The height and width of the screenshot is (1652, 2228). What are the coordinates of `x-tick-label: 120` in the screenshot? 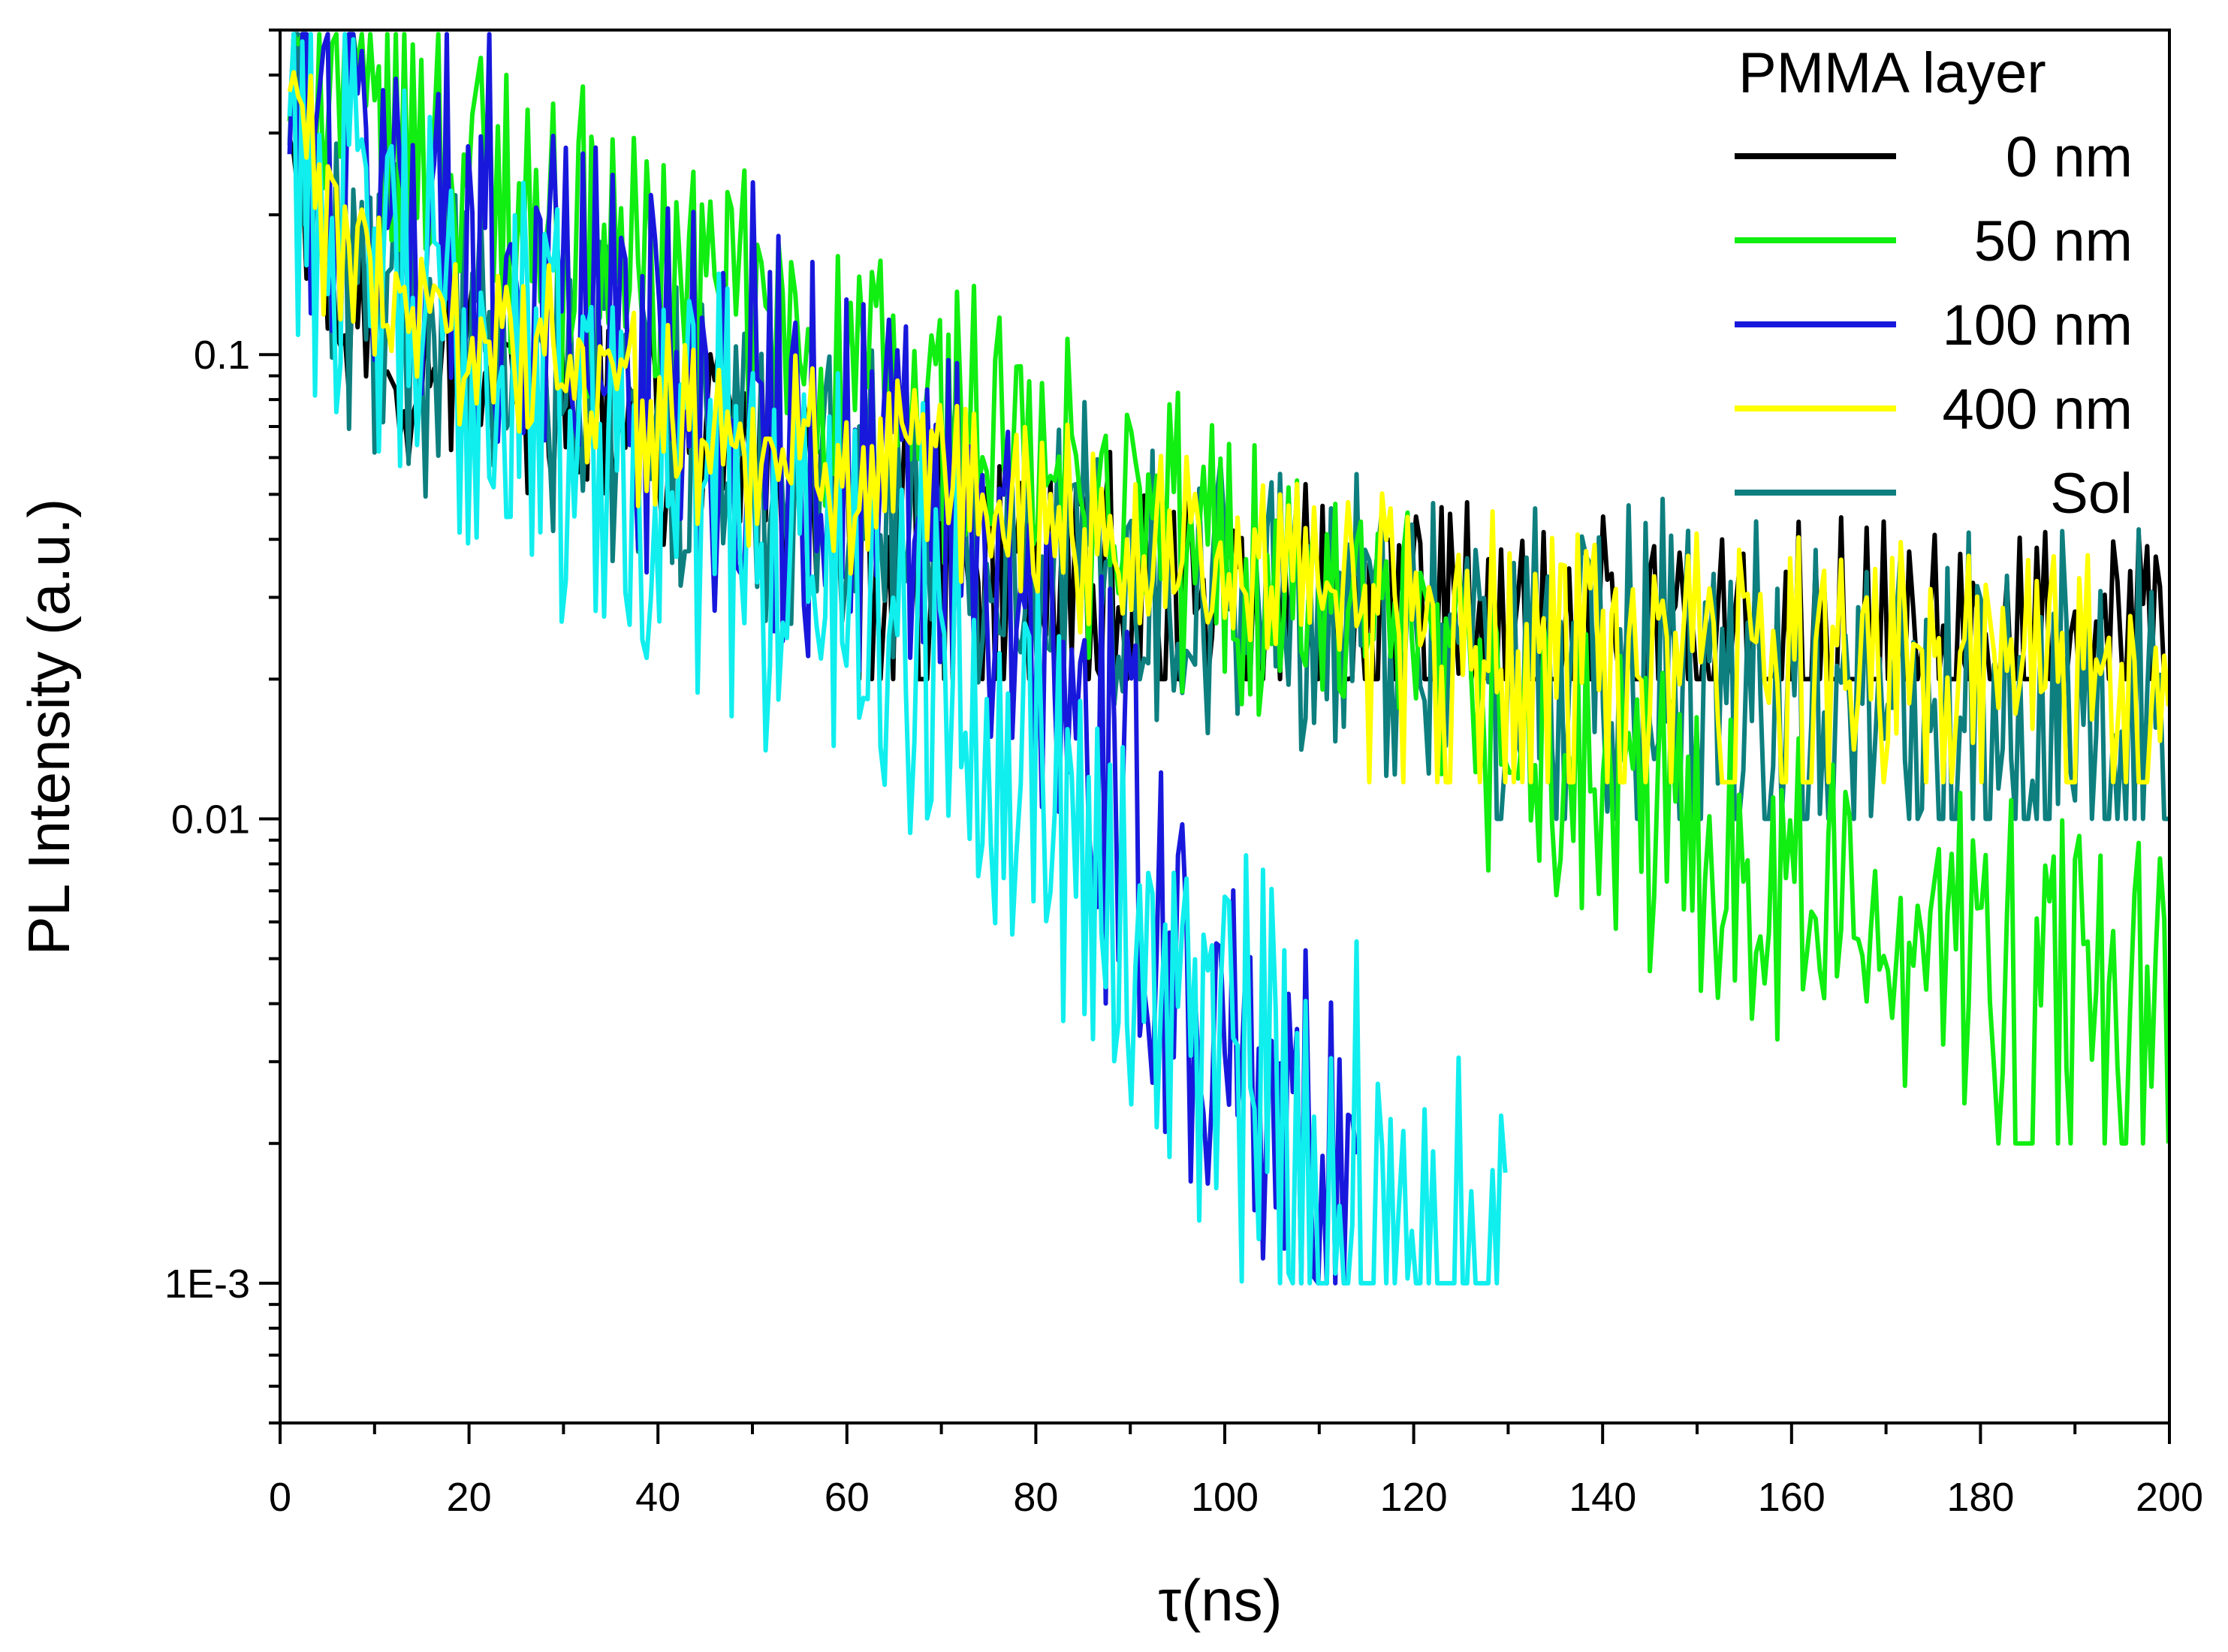 It's located at (1414, 1497).